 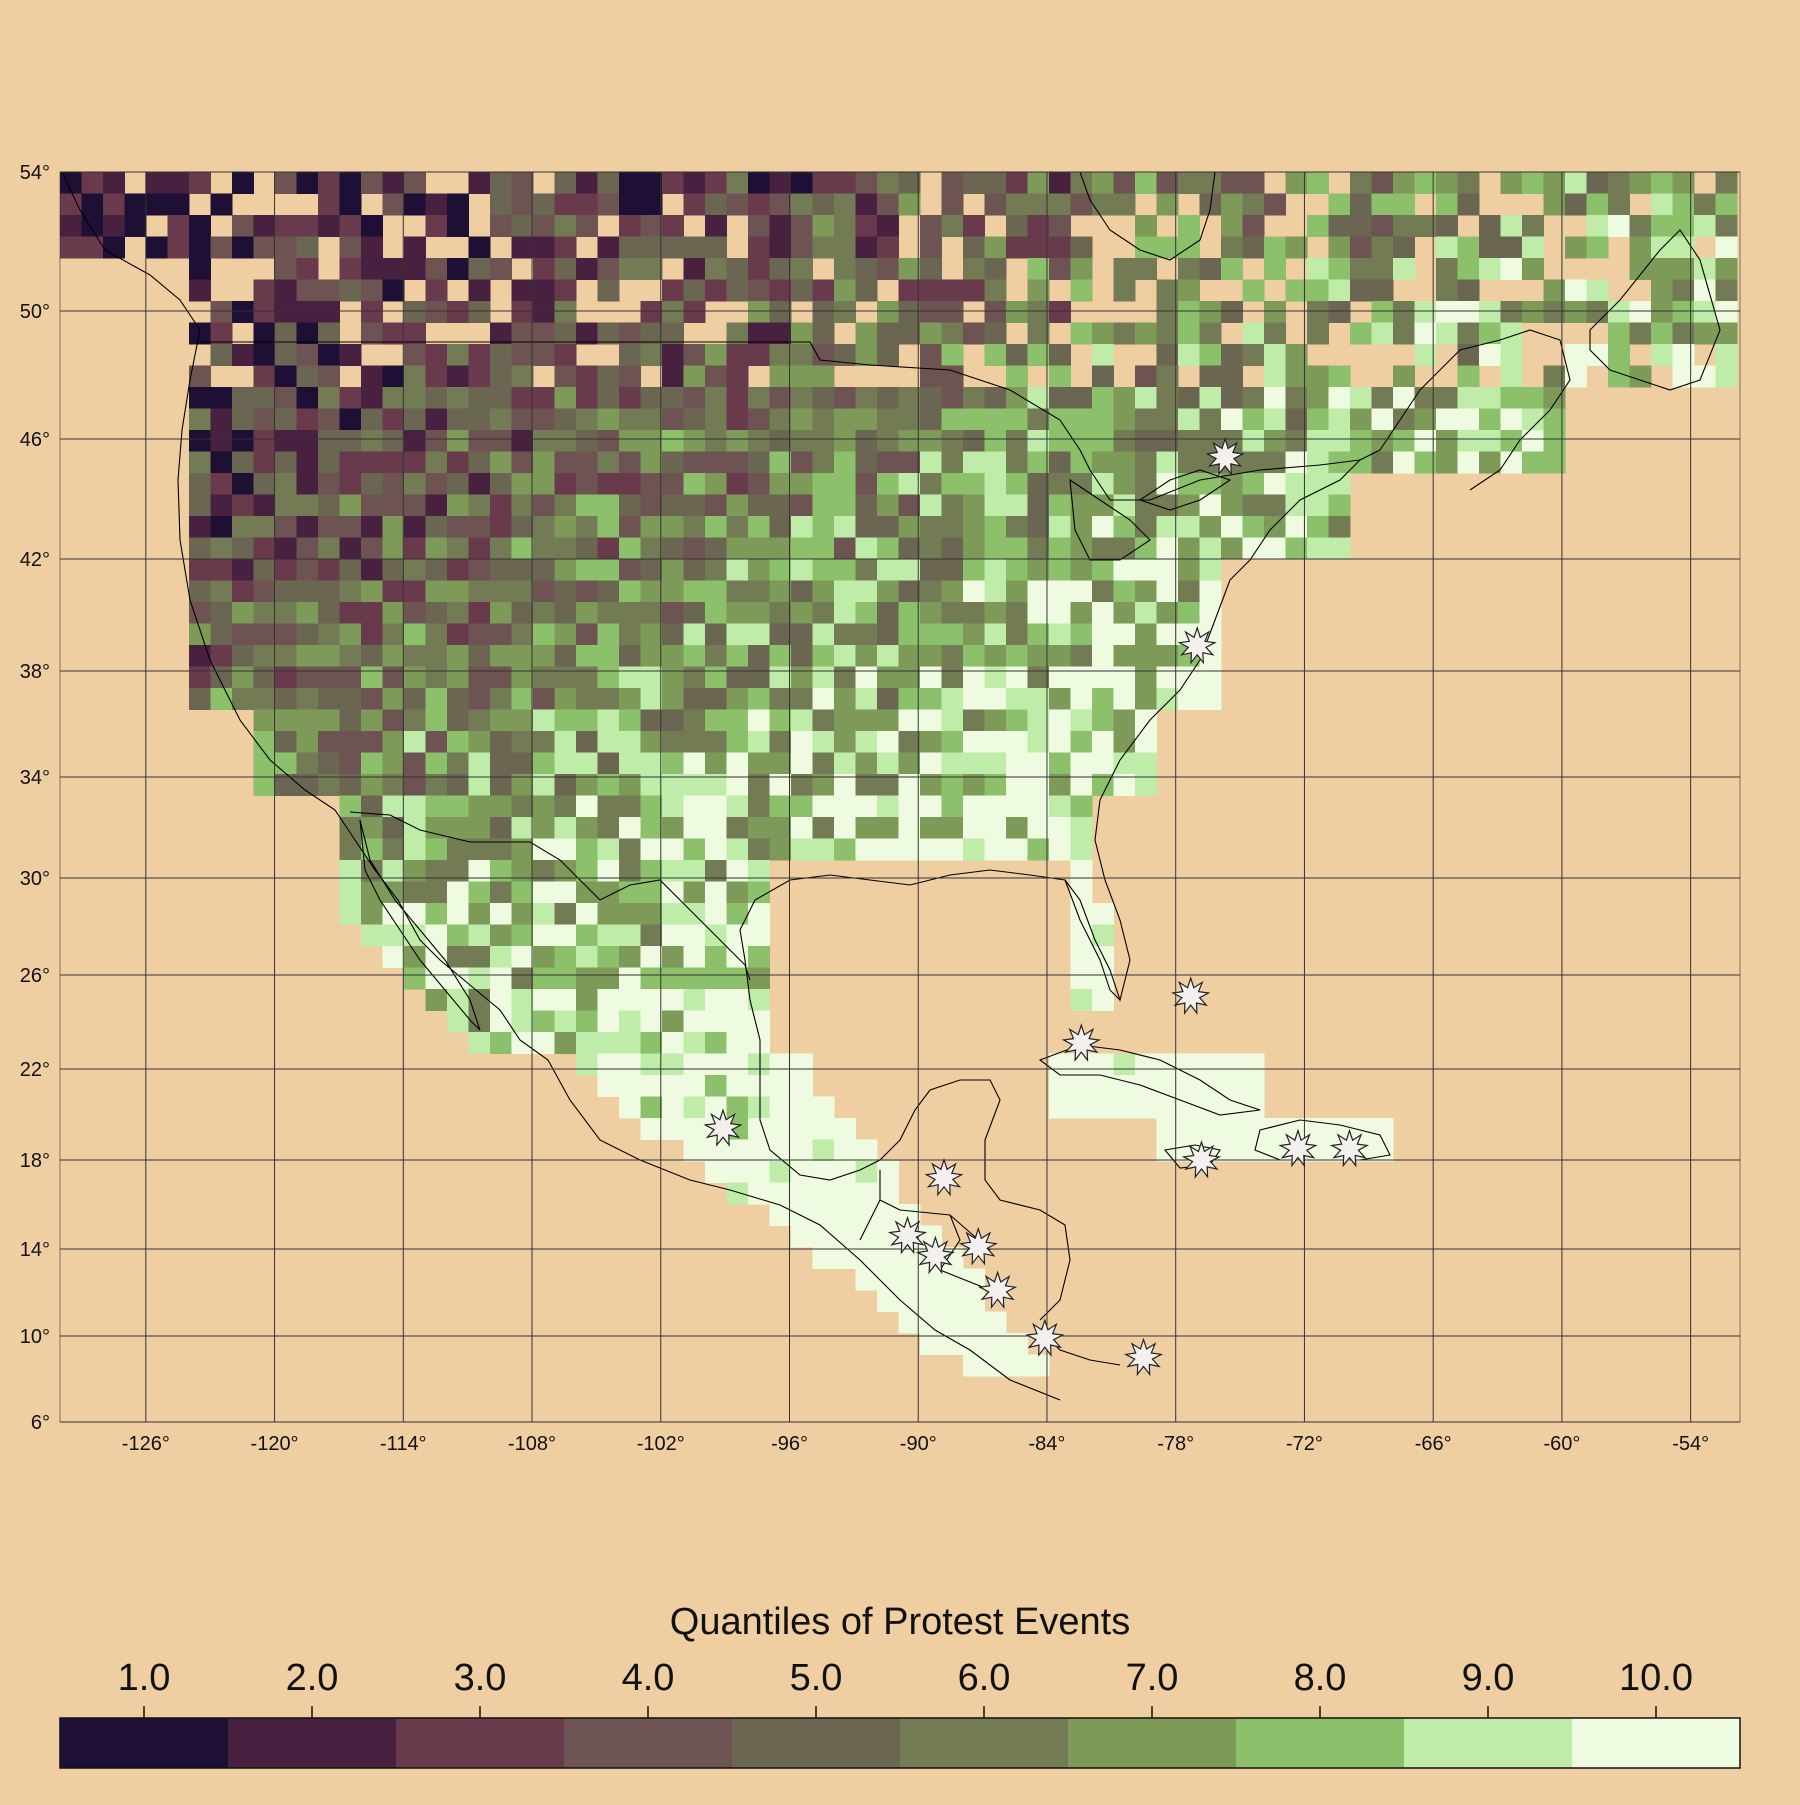 What do you see at coordinates (550, 896) in the screenshot?
I see `border-us-mexico` at bounding box center [550, 896].